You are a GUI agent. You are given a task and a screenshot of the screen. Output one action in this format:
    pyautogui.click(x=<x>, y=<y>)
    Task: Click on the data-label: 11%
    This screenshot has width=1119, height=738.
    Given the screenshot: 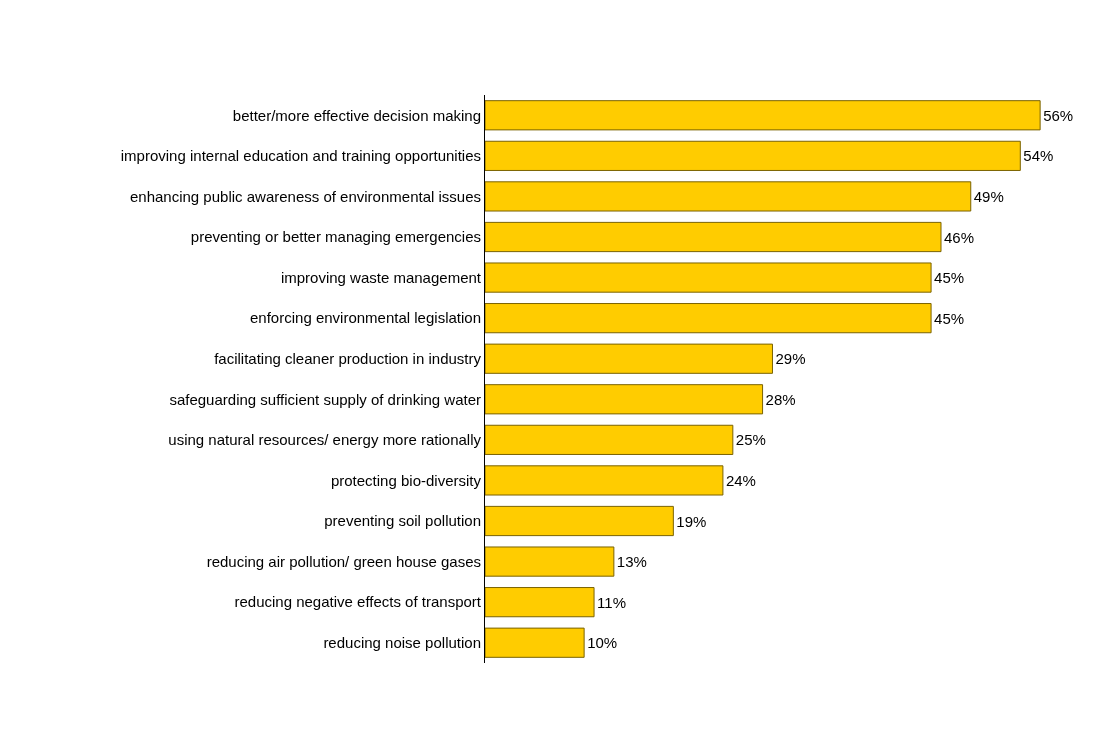 What is the action you would take?
    pyautogui.click(x=611, y=602)
    